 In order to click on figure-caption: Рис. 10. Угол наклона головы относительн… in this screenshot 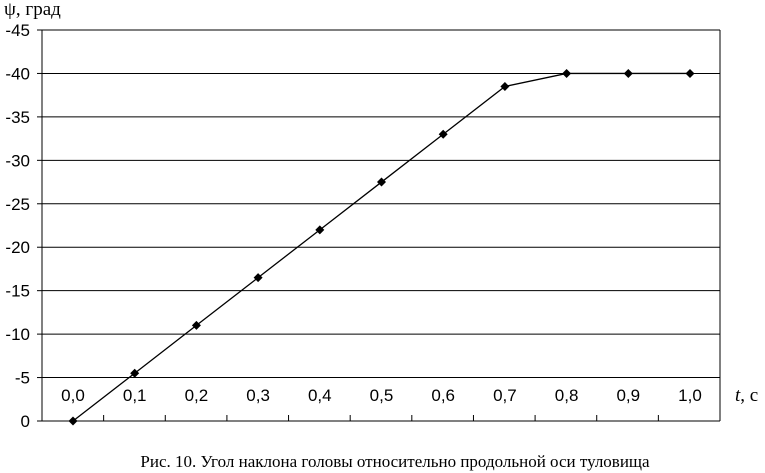, I will do `click(395, 461)`.